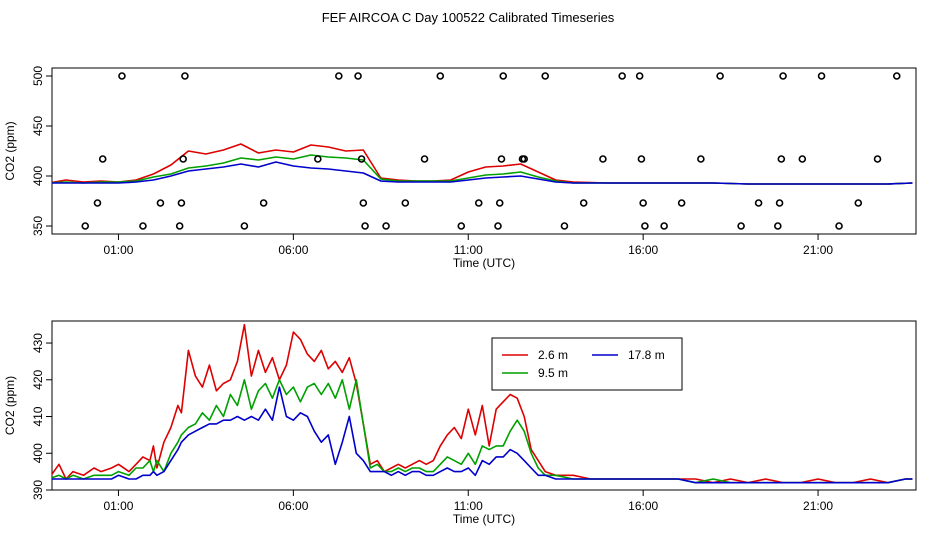  What do you see at coordinates (38, 76) in the screenshot?
I see `y-tick-label: 500` at bounding box center [38, 76].